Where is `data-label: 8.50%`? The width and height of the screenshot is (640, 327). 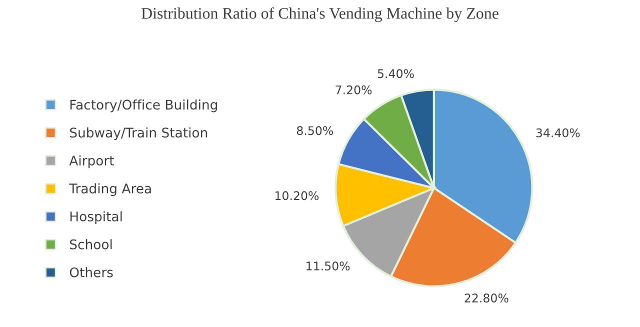
data-label: 8.50% is located at coordinates (315, 131).